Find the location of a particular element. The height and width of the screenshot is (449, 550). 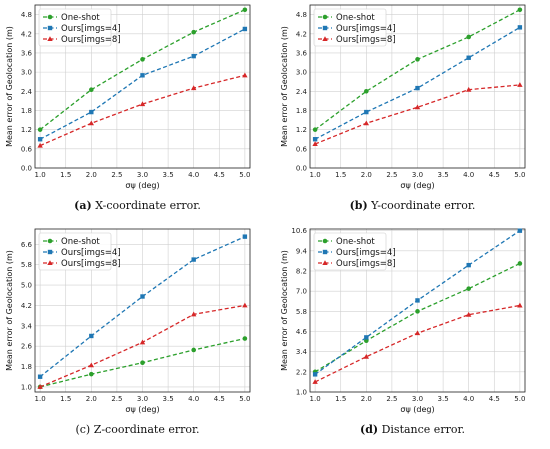

caption-distance-error: (d) Distance error. is located at coordinates (412, 429).